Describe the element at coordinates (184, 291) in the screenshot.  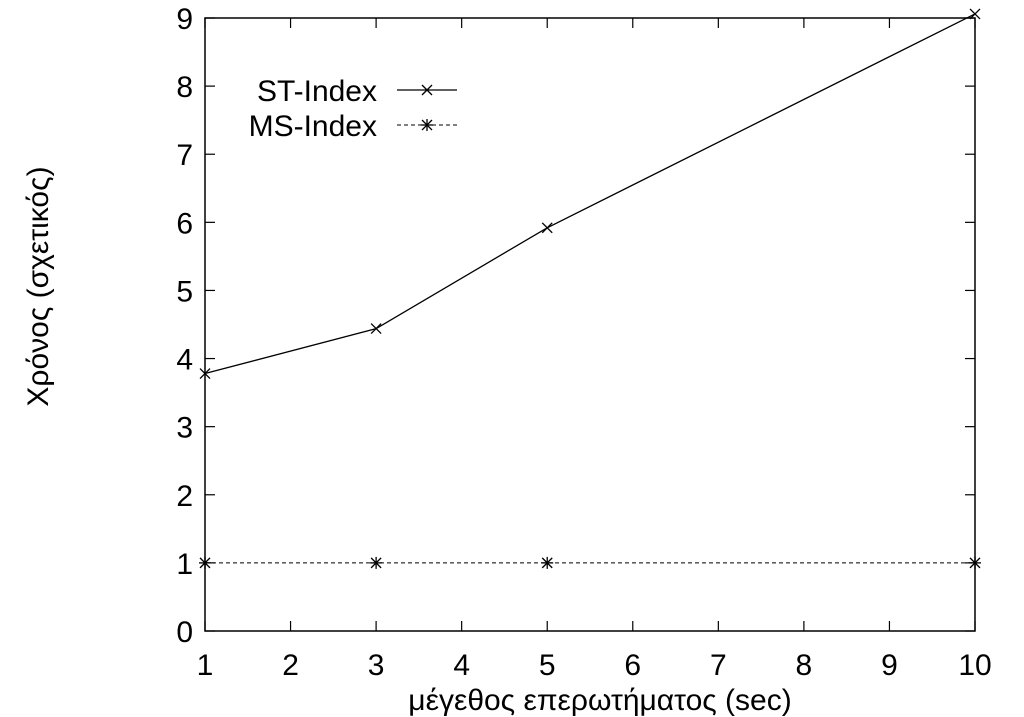
I see `y-tick-label: 5` at that location.